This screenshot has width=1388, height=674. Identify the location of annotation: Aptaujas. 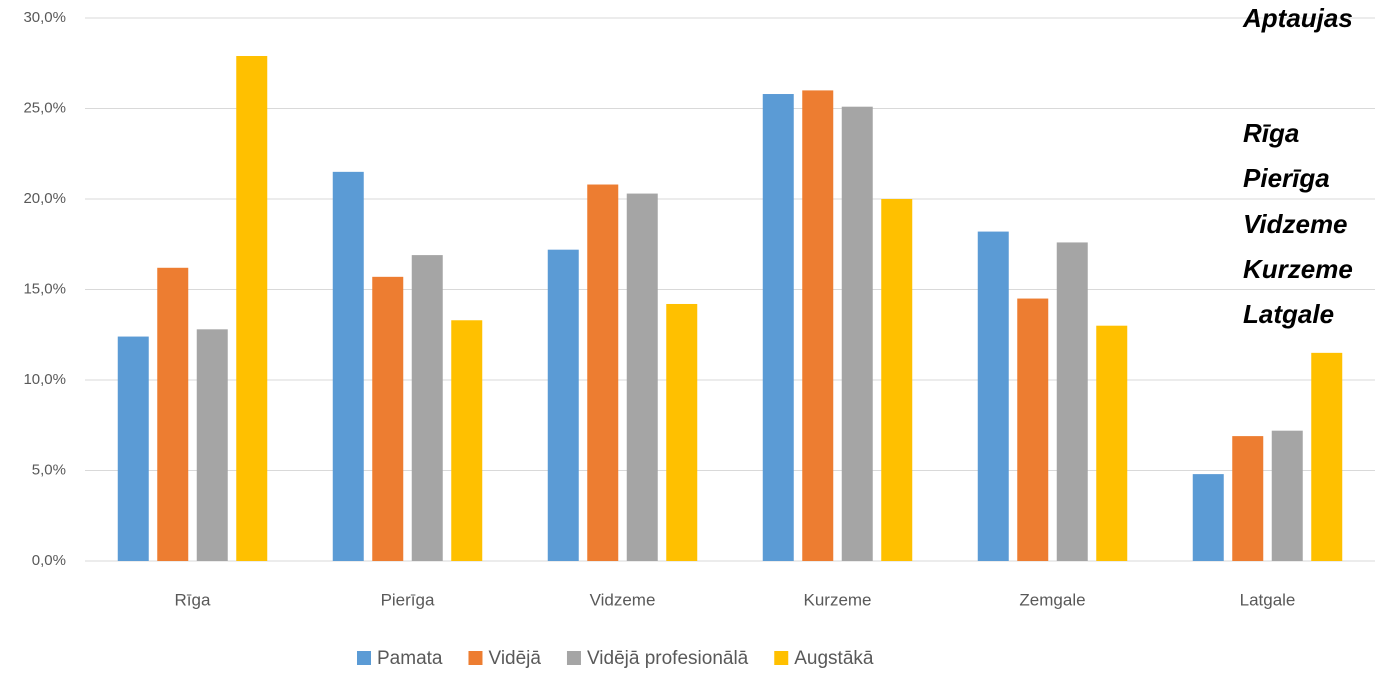
(1297, 18).